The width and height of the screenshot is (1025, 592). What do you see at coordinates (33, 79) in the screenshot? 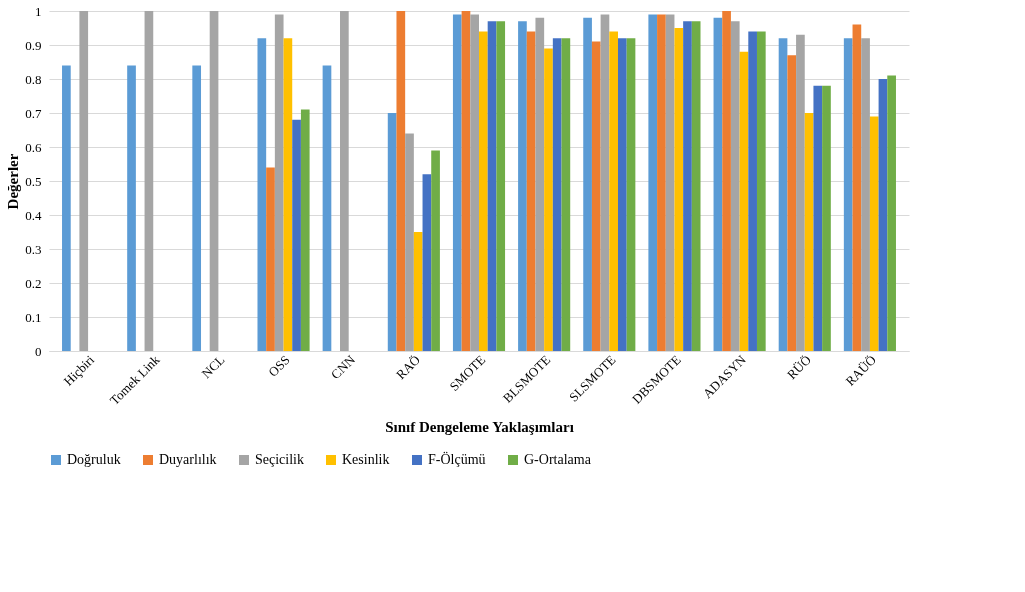
I see `y-tick-label: 0.8` at bounding box center [33, 79].